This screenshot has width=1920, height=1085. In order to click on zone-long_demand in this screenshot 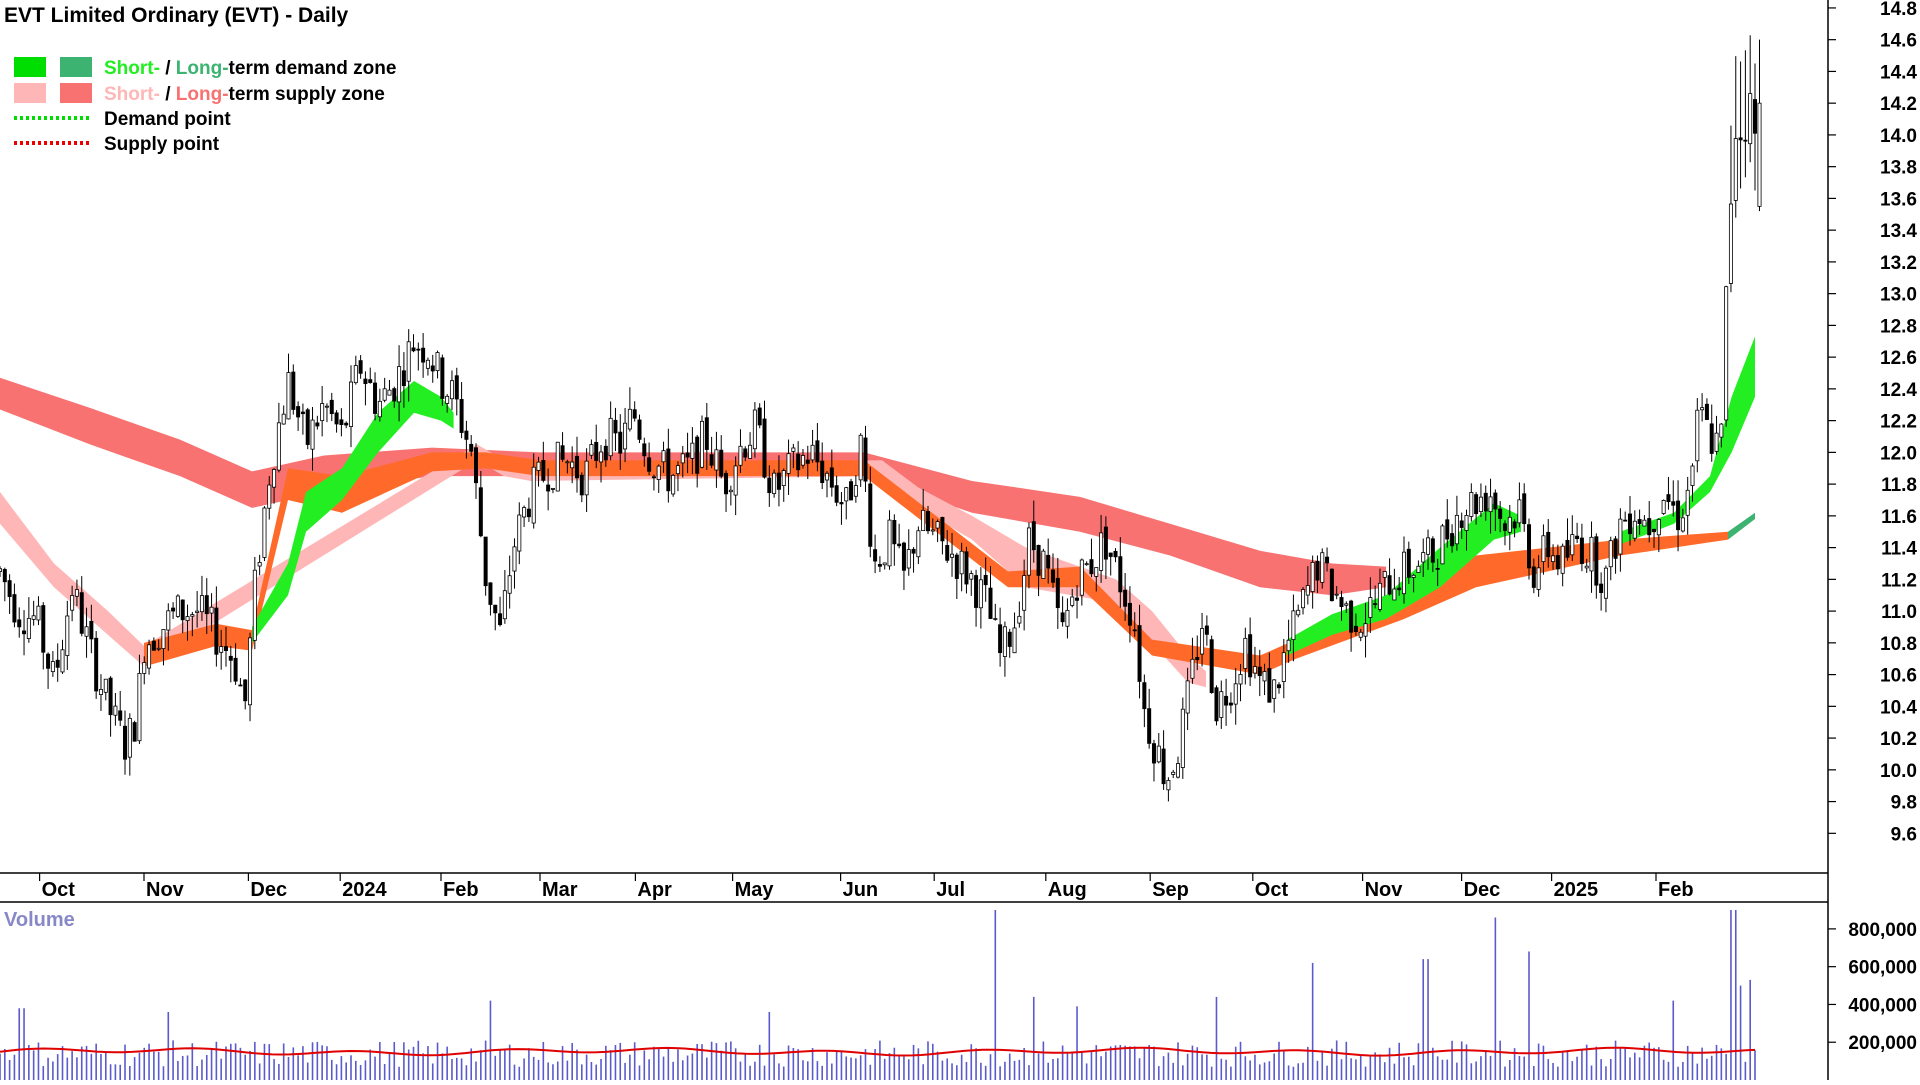, I will do `click(1741, 526)`.